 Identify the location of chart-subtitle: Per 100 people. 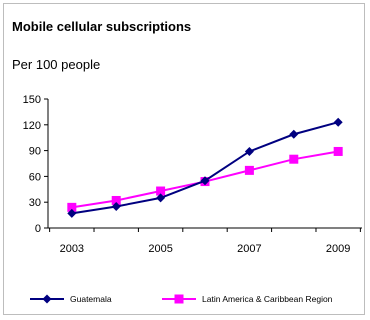
(56, 64).